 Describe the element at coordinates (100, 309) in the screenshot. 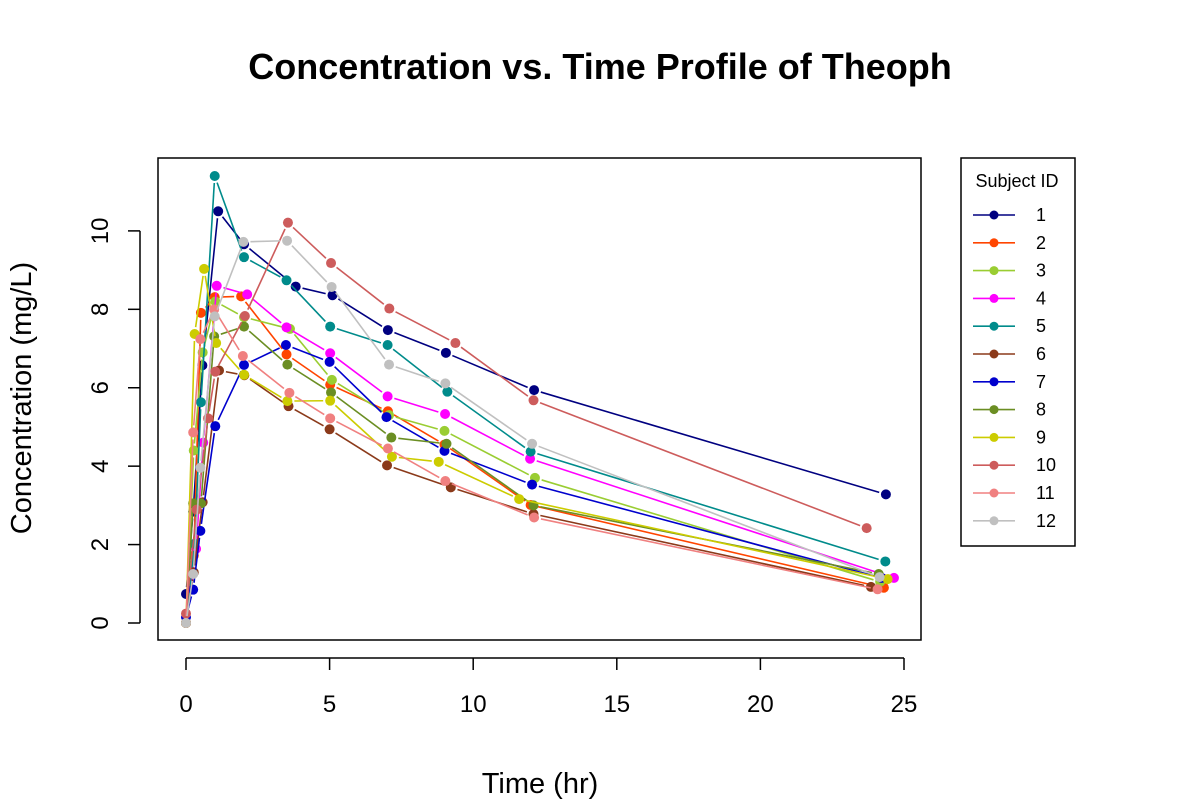

I see `y-tick-label: 8` at that location.